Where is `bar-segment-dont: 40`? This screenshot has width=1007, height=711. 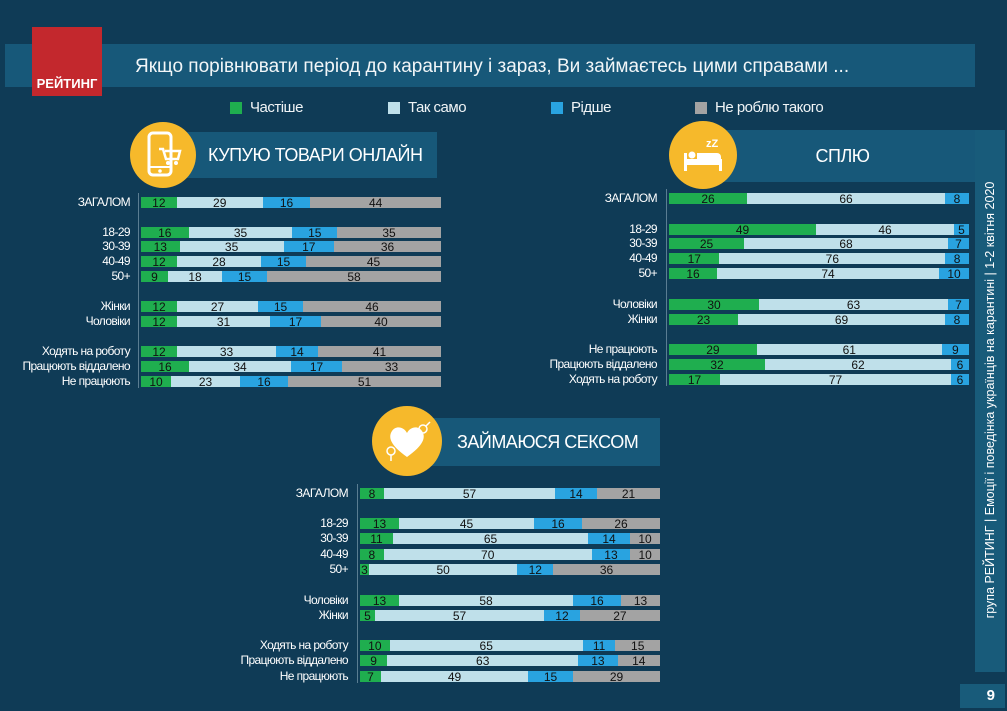
bar-segment-dont: 40 is located at coordinates (381, 322).